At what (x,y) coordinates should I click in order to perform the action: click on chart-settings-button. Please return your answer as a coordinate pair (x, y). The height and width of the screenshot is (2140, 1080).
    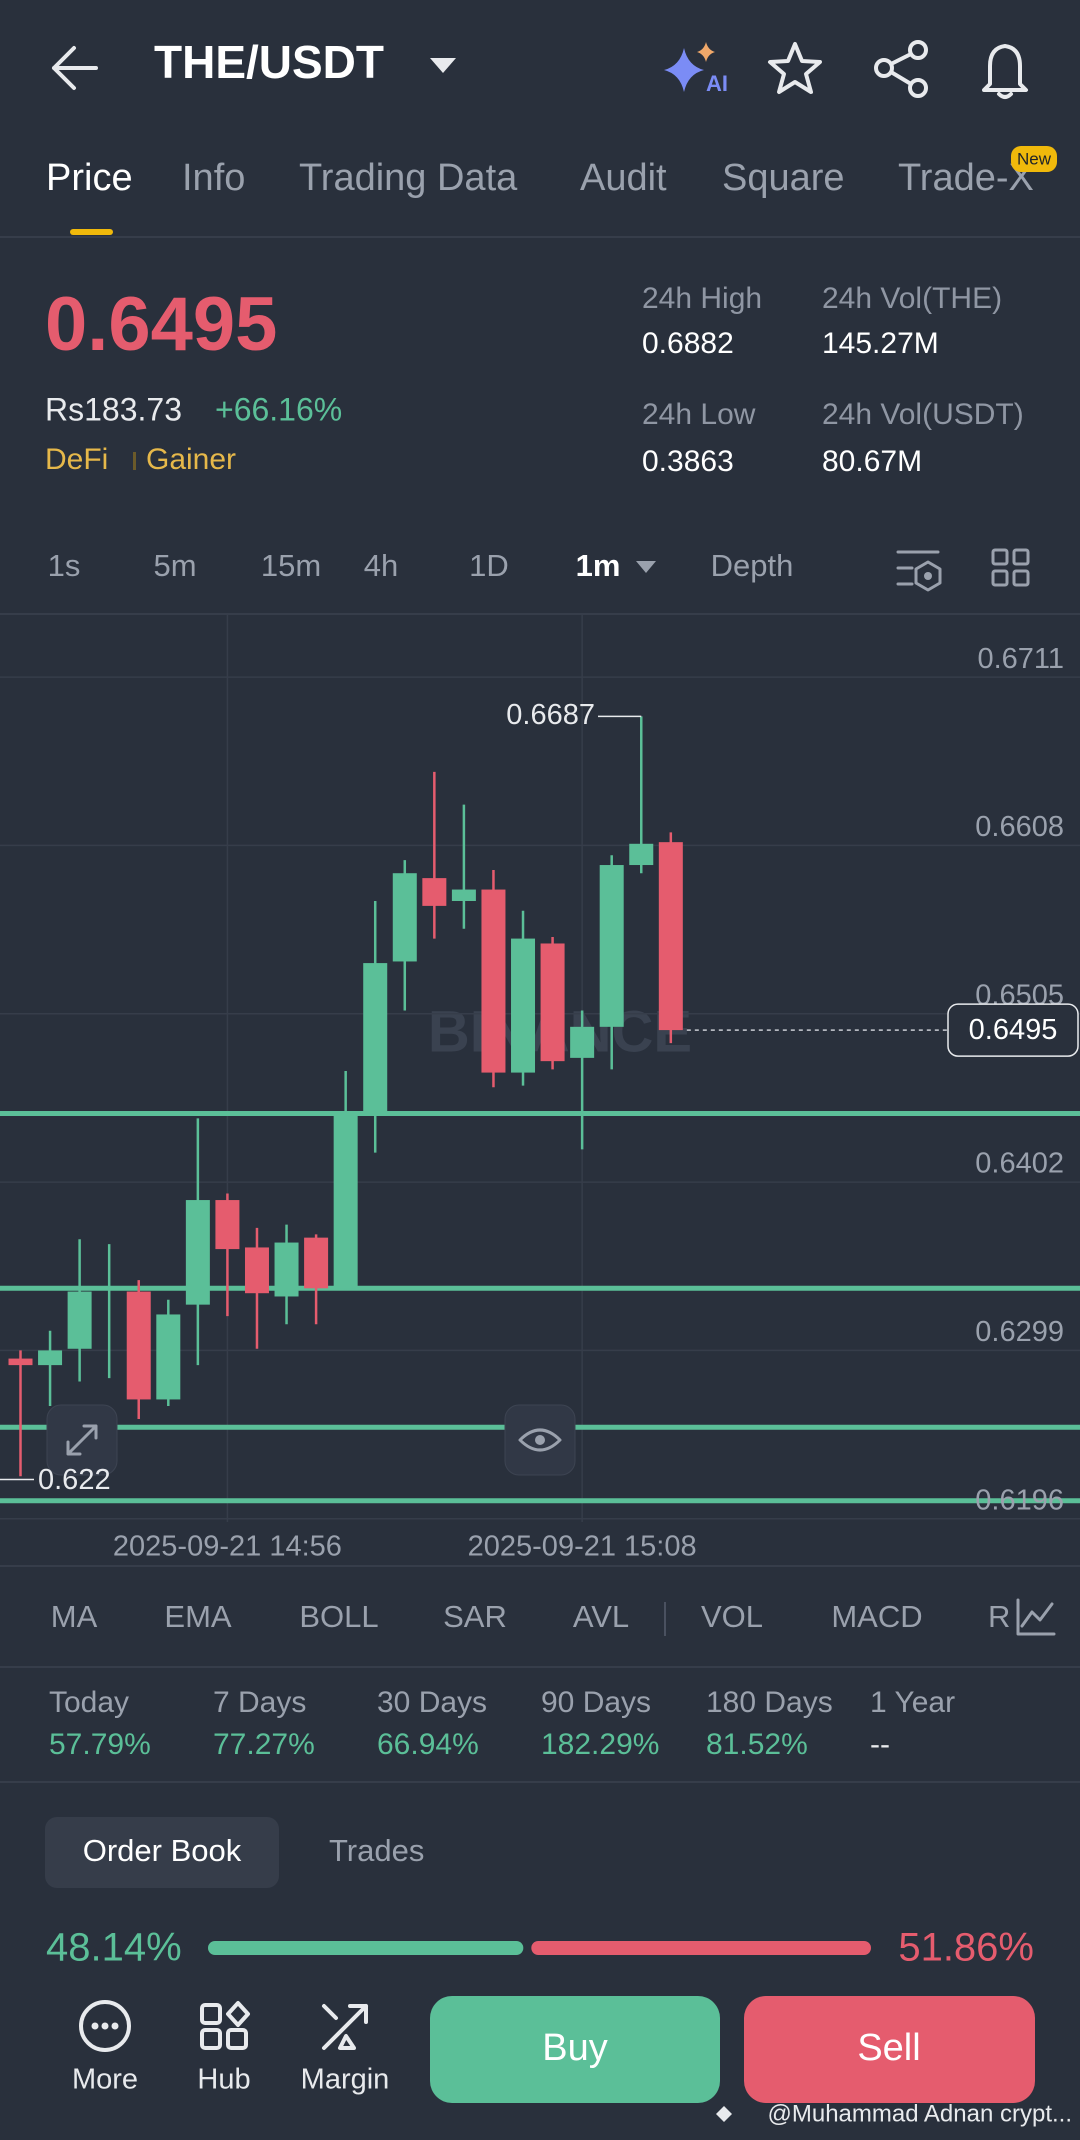
    Looking at the image, I should click on (919, 571).